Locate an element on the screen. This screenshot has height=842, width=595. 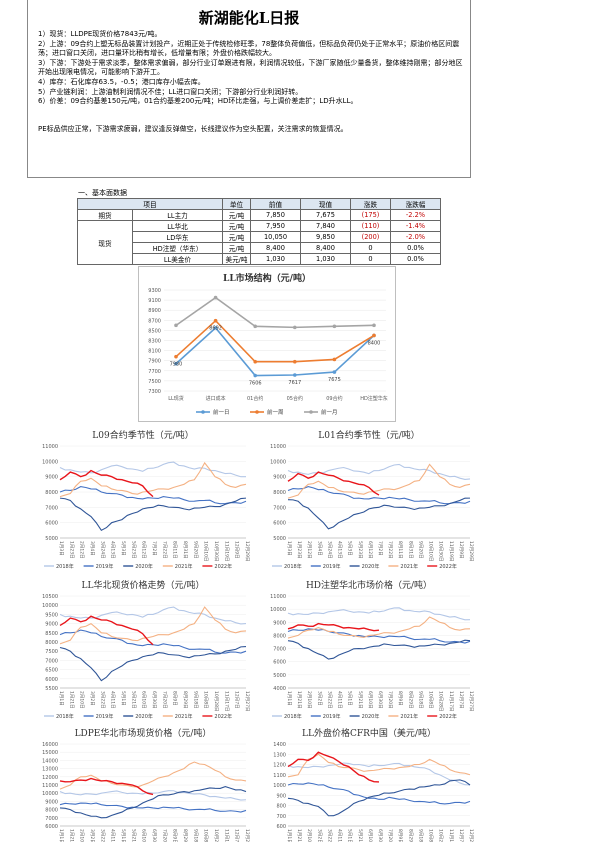
col-pct: 涨跌幅 is located at coordinates (415, 204).